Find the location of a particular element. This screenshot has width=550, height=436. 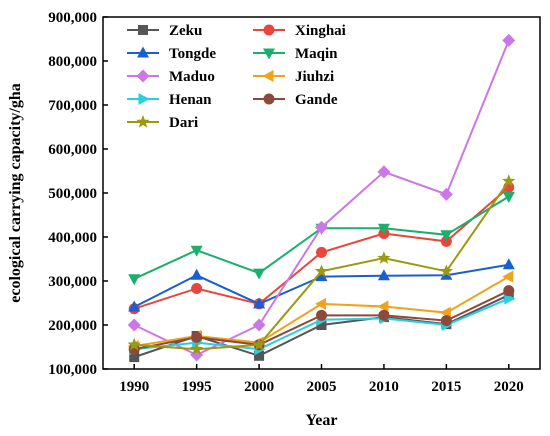

y-tick-label: 500,000 is located at coordinates (72, 194).